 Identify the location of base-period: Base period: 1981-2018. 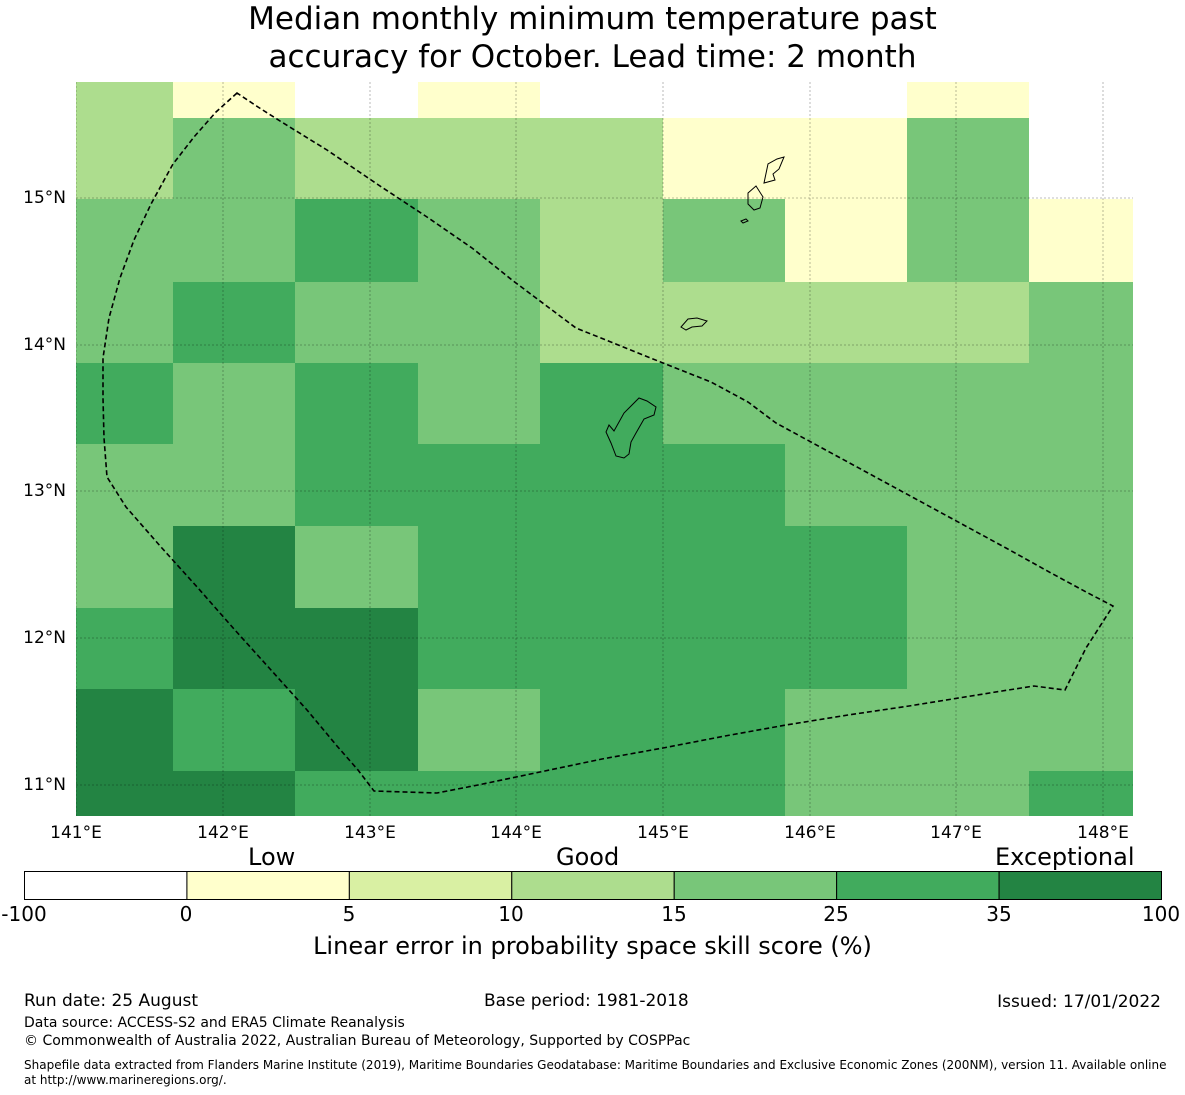
(586, 1001).